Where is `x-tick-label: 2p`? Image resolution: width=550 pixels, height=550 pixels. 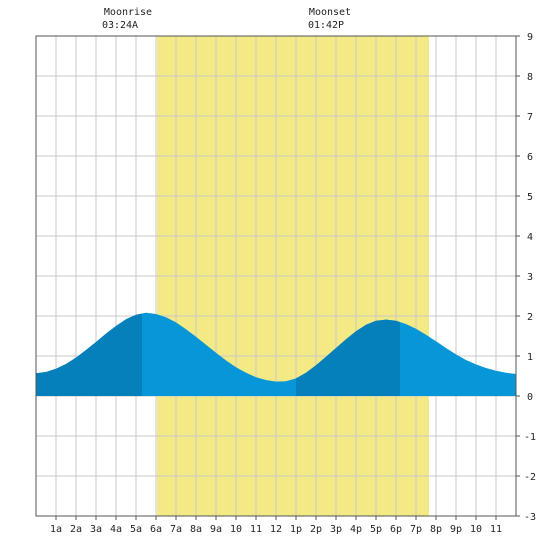
x-tick-label: 2p is located at coordinates (316, 529).